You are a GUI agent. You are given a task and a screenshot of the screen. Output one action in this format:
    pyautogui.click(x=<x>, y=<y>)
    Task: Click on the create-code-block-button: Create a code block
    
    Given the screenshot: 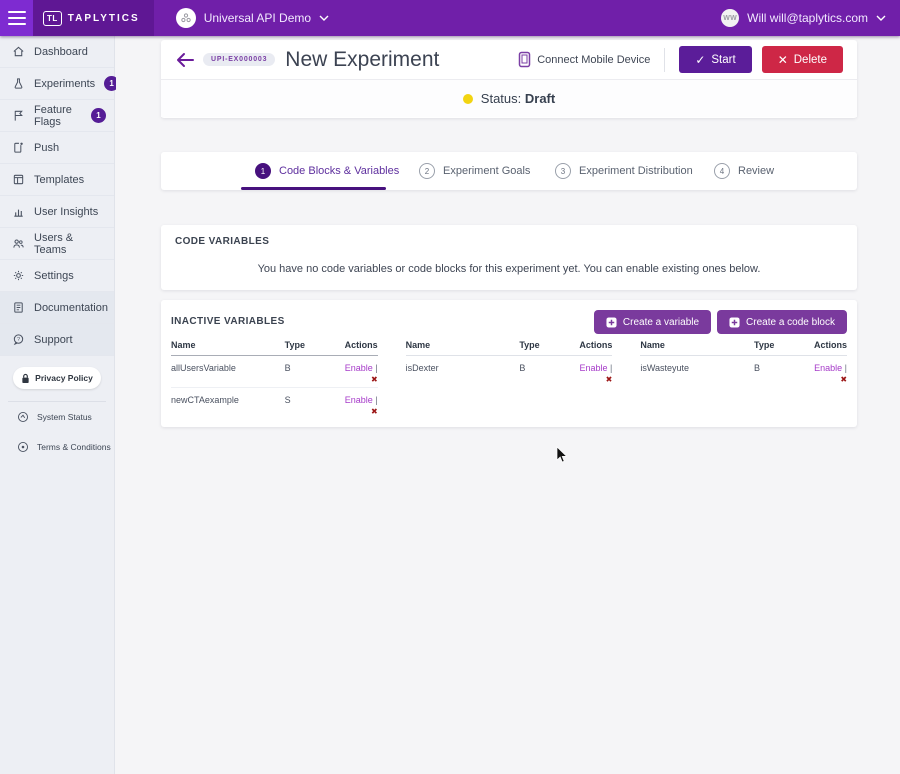 What is the action you would take?
    pyautogui.click(x=782, y=322)
    